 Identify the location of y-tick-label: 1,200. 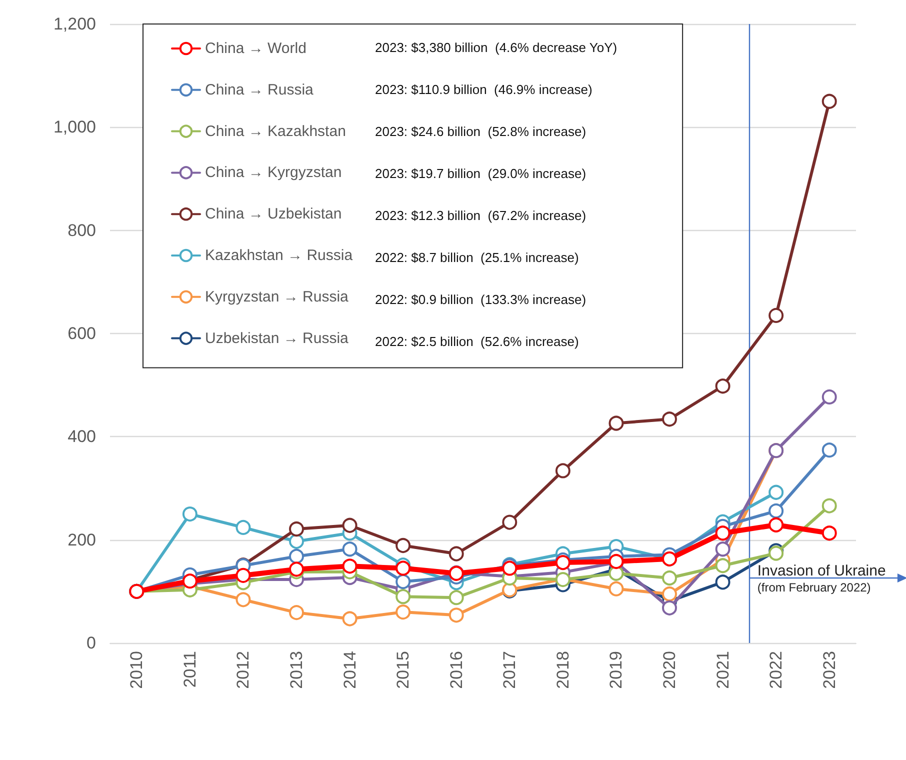
(74, 24).